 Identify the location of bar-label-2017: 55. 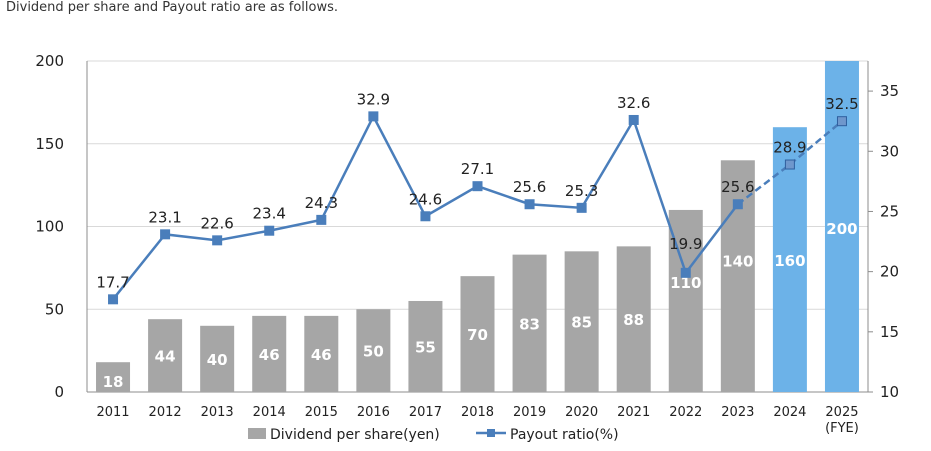
(425, 347).